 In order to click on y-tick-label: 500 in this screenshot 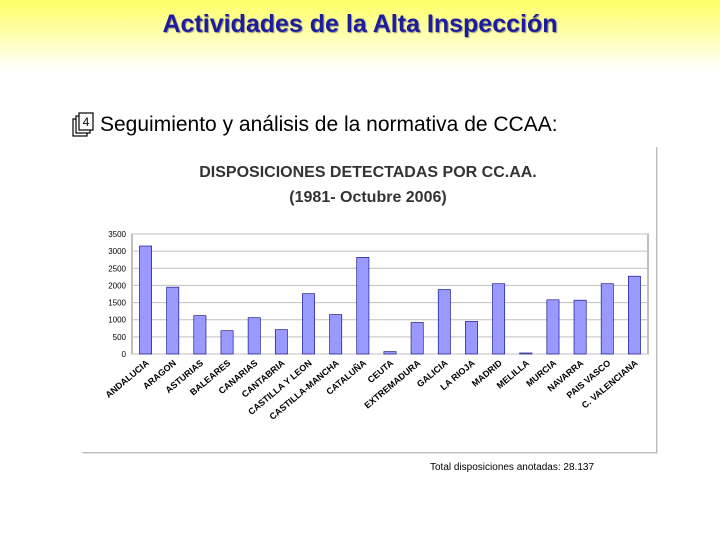, I will do `click(120, 337)`.